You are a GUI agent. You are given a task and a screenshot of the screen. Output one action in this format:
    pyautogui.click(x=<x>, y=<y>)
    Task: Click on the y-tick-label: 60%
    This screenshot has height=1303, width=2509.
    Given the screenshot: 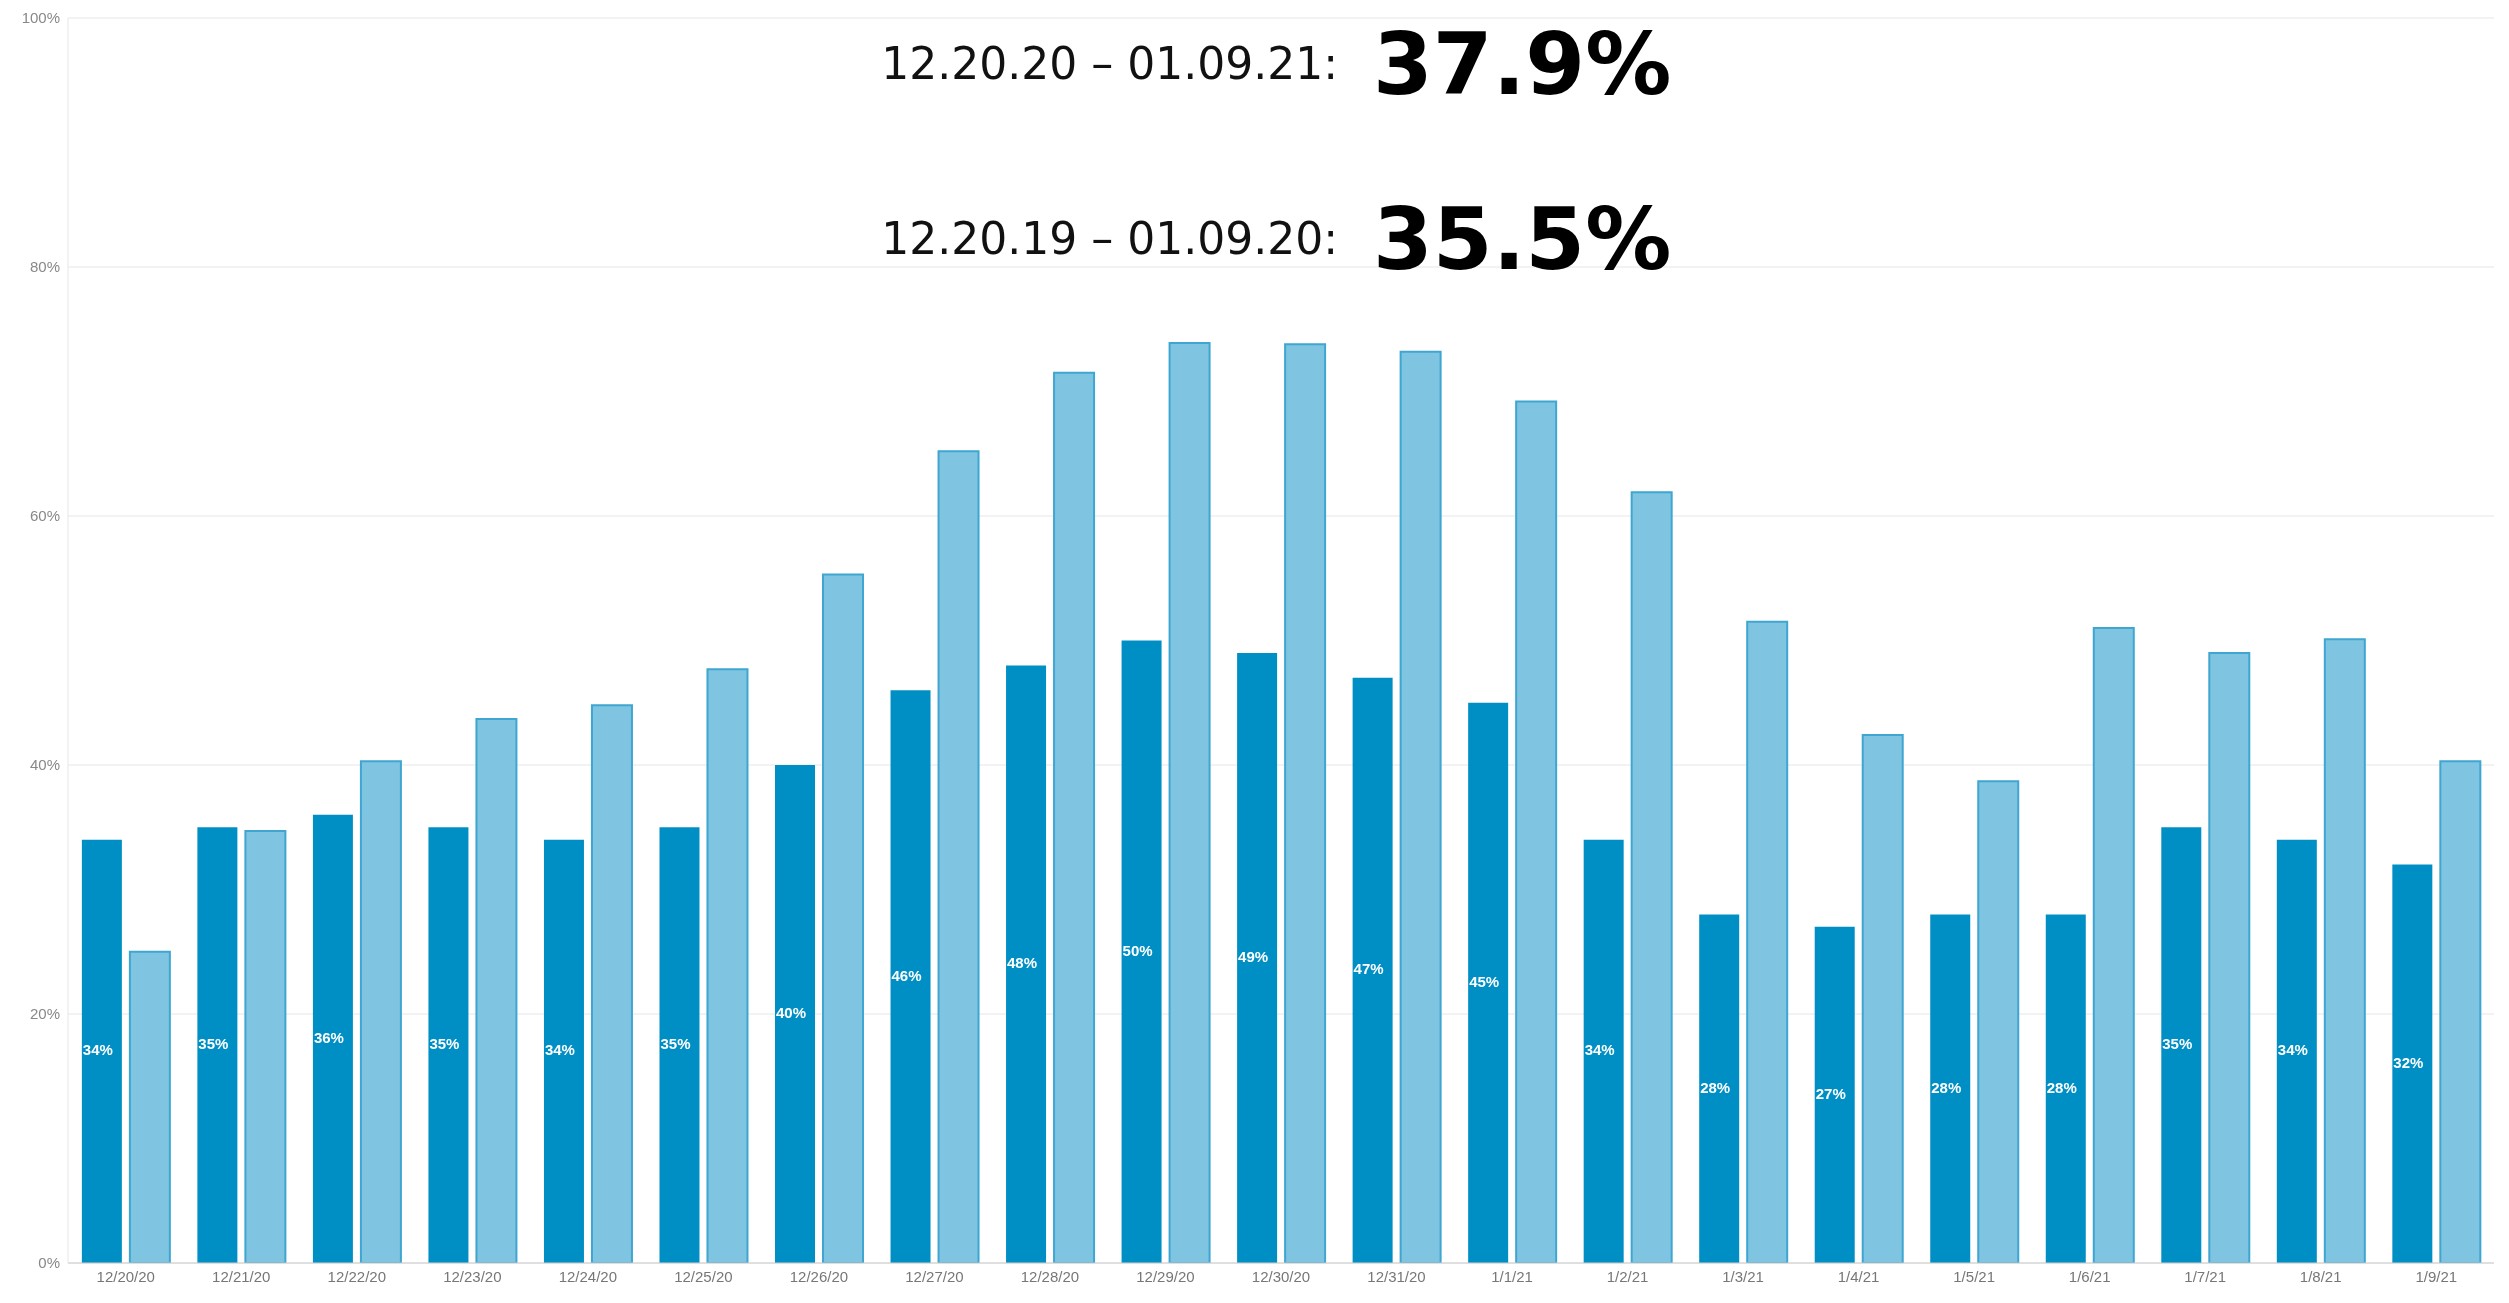 What is the action you would take?
    pyautogui.click(x=44, y=516)
    